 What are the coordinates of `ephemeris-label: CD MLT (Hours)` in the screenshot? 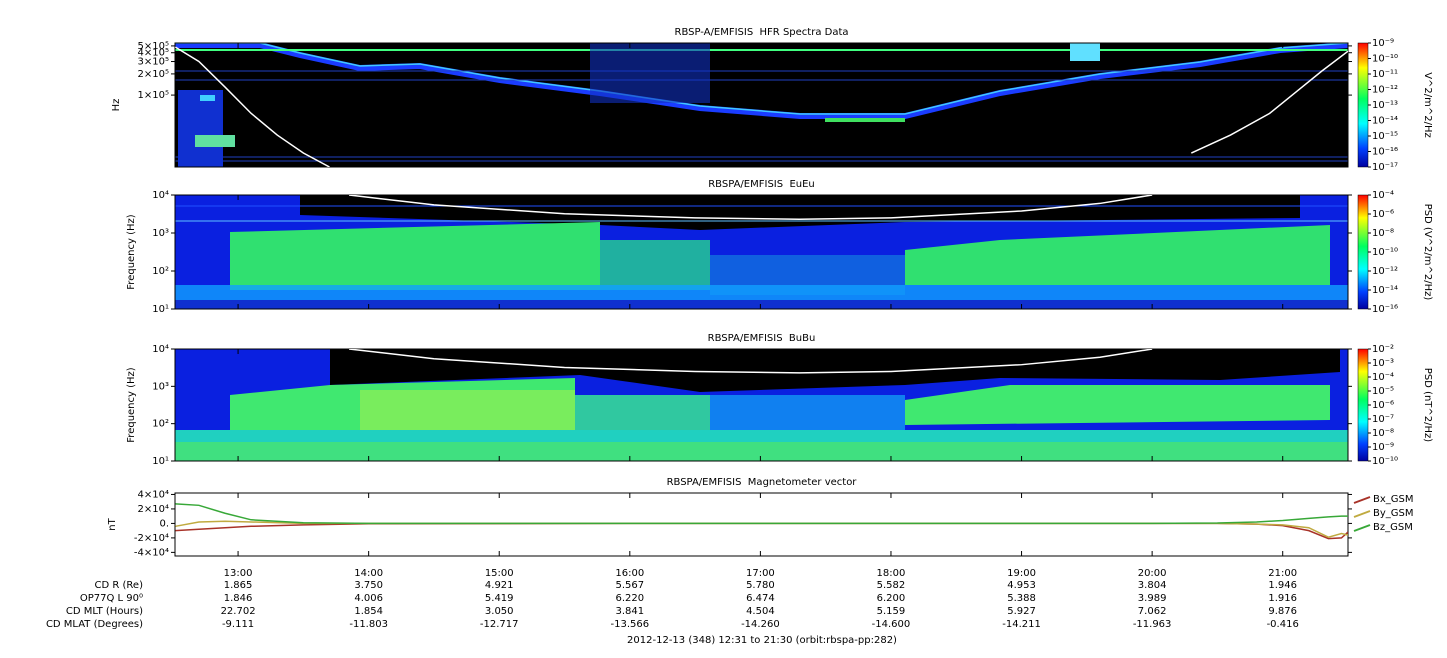 It's located at (104, 611).